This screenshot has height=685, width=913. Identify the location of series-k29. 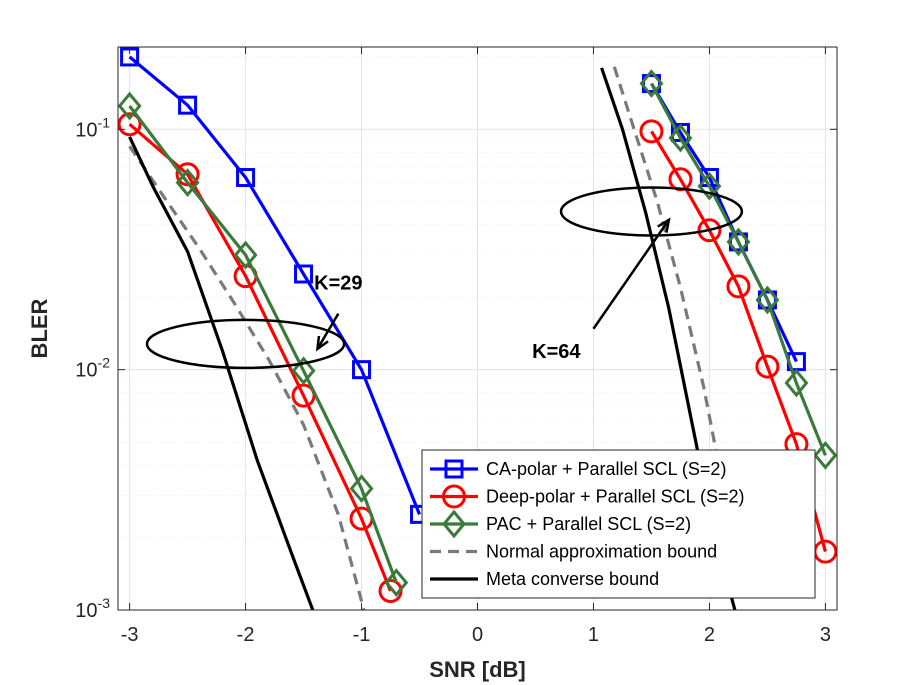
(221, 373).